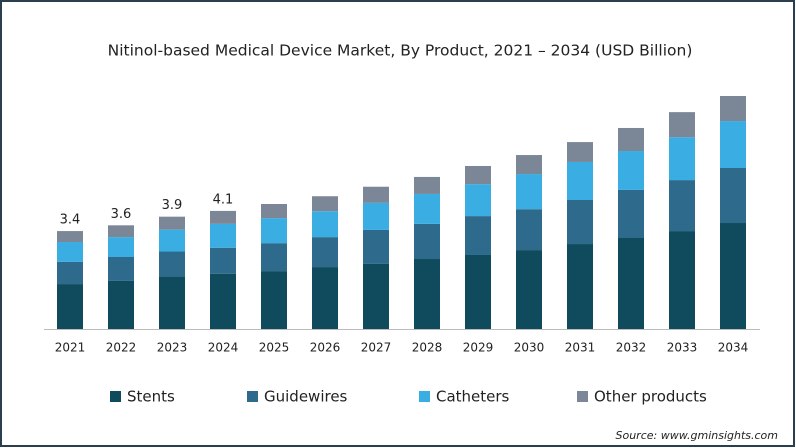 Image resolution: width=796 pixels, height=448 pixels. Describe the element at coordinates (121, 348) in the screenshot. I see `x-tick-label: 2022` at that location.